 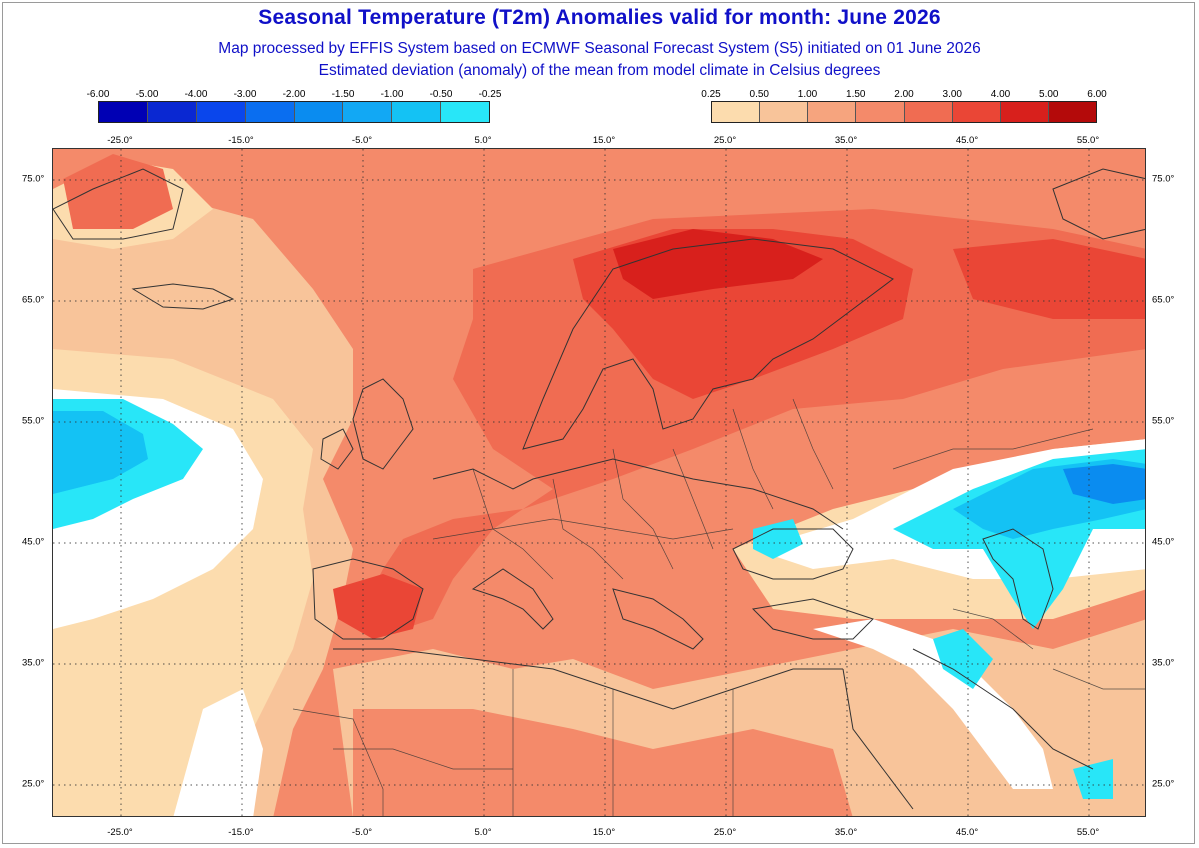 I want to click on legend-cold-label: -3.00, so click(x=245, y=94).